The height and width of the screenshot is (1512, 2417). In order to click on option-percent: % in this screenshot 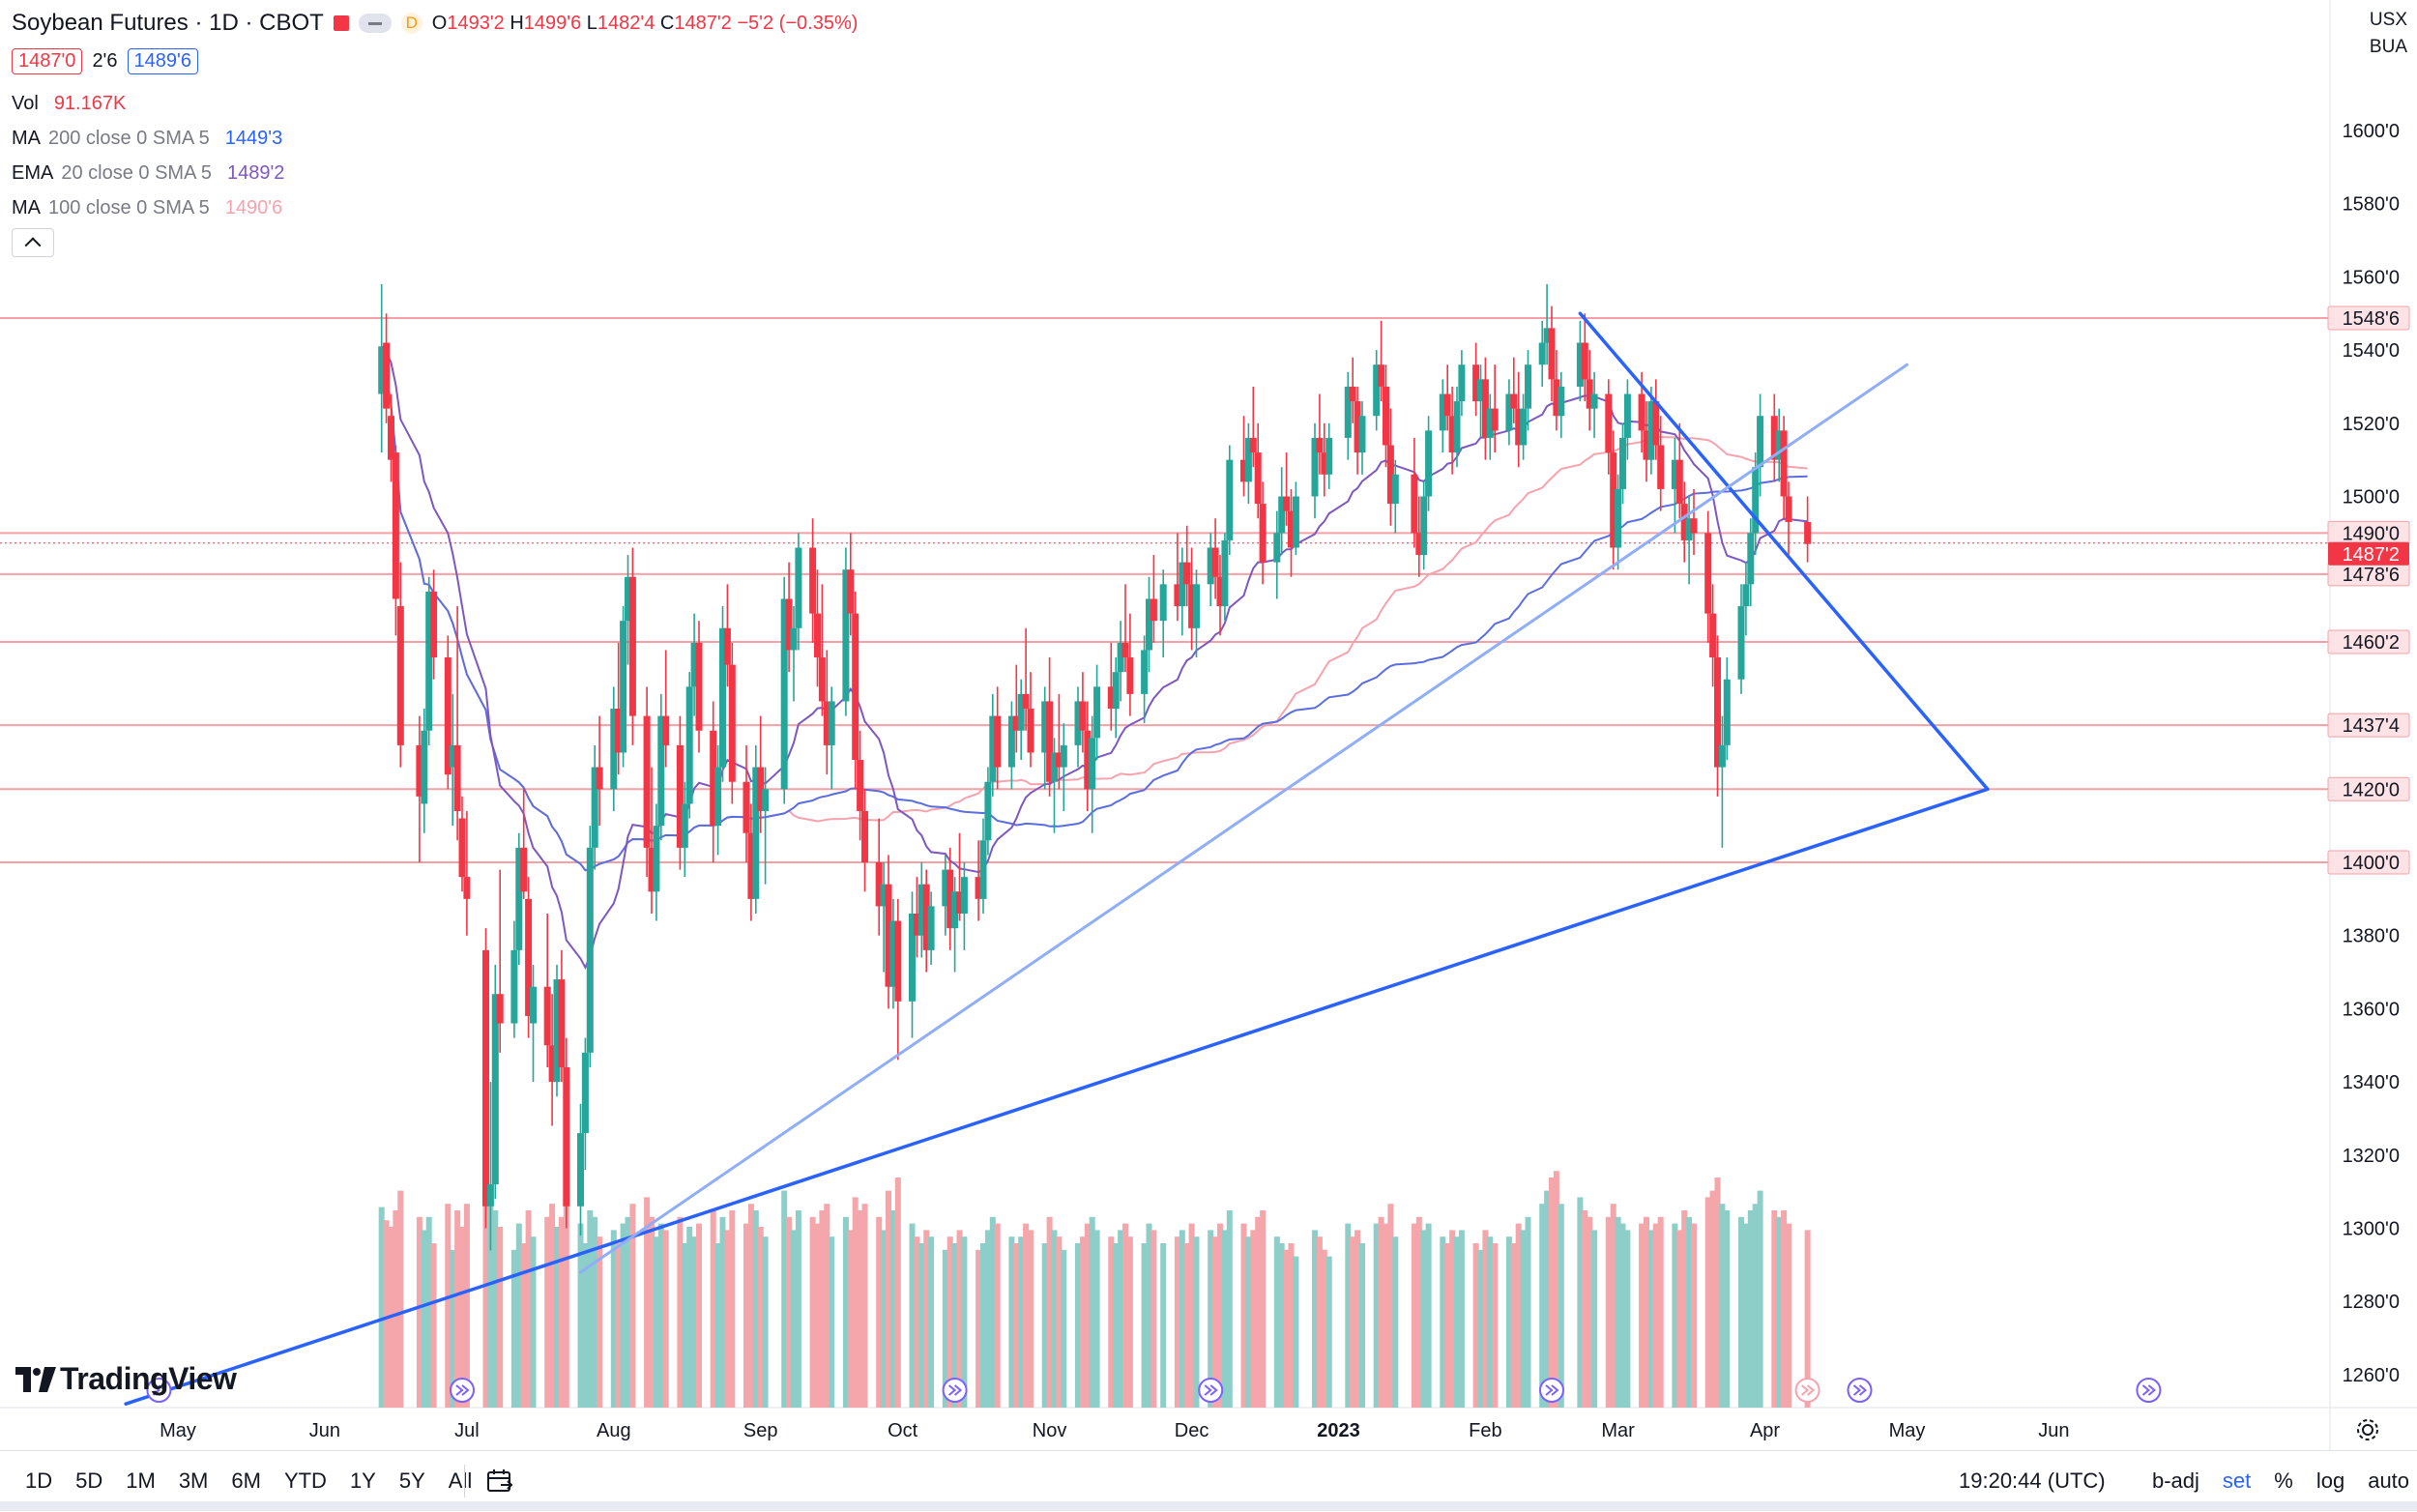, I will do `click(2283, 1480)`.